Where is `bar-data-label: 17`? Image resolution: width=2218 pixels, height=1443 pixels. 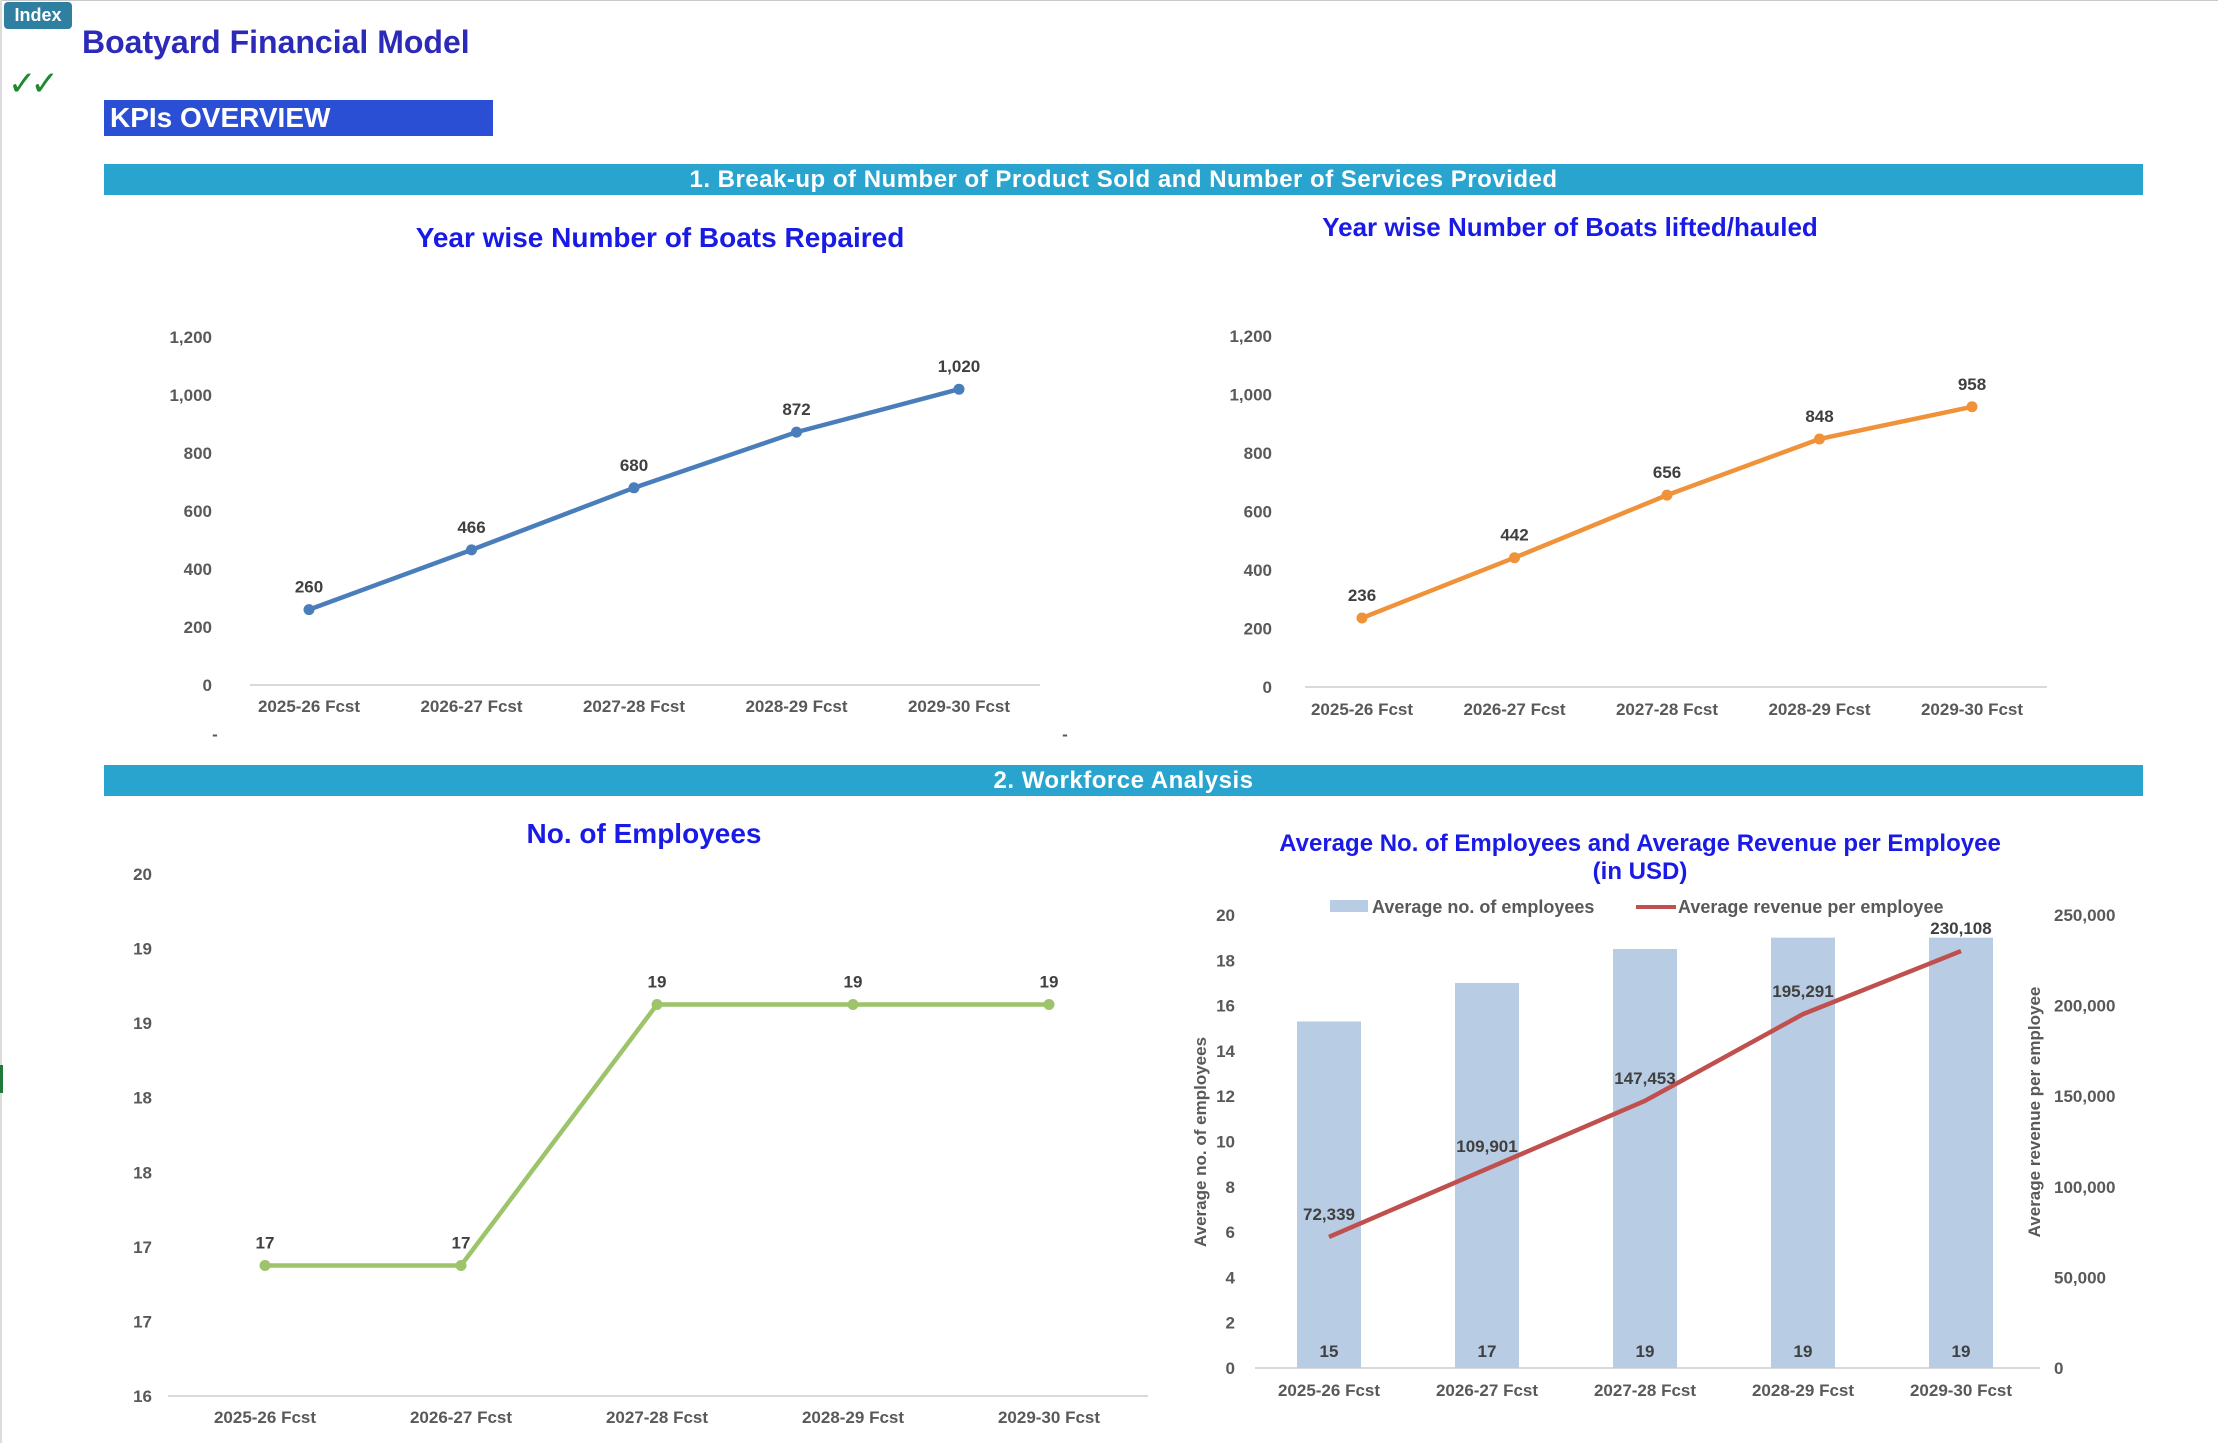 bar-data-label: 17 is located at coordinates (1487, 1351).